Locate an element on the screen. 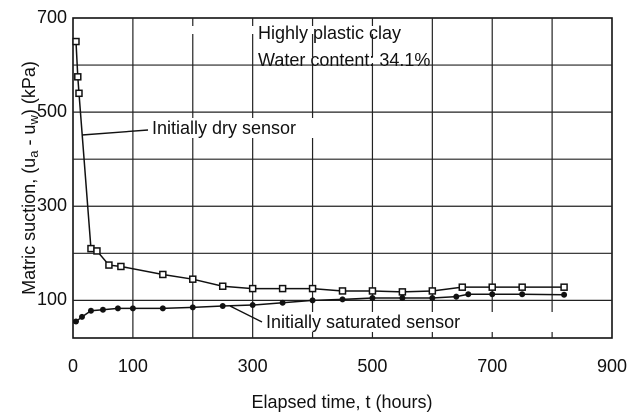 The image size is (644, 419). y-axis-label-part: - u is located at coordinates (29, 138).